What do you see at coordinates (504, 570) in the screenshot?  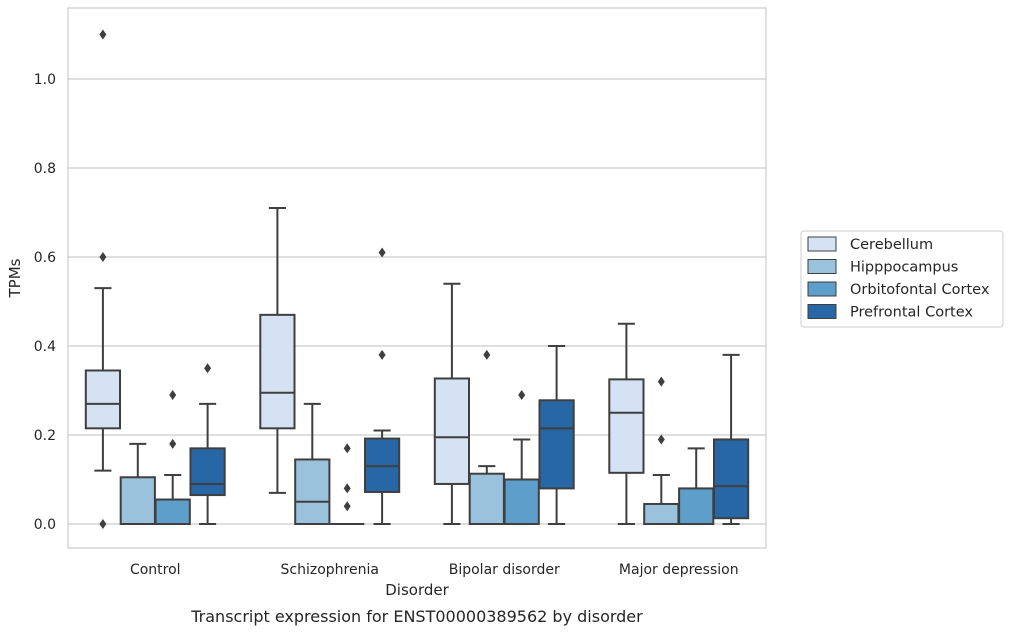 I see `x-tick-label: Bipolar disorder` at bounding box center [504, 570].